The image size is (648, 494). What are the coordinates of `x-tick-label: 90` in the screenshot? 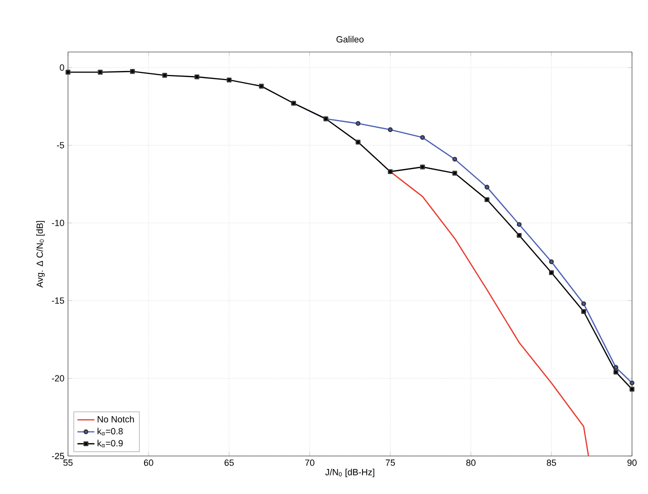 It's located at (632, 463).